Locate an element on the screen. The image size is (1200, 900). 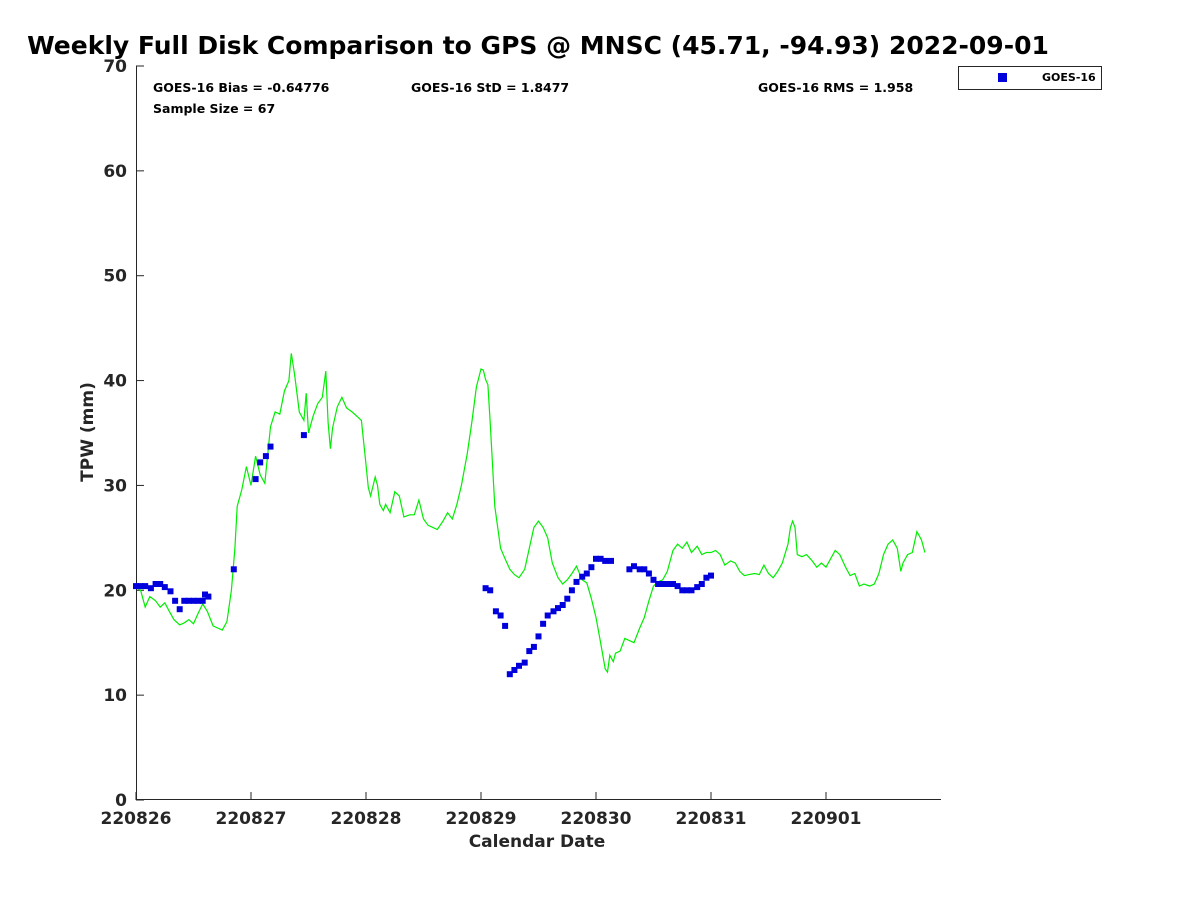
y-axis-ticks: 0 10 20 30 40 50 60 70 is located at coordinates (123, 434).